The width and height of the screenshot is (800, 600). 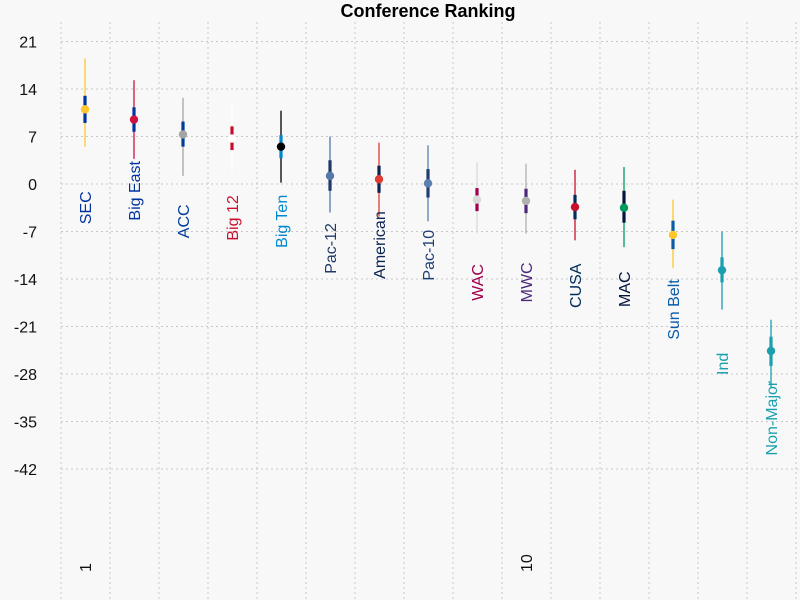 I want to click on conference-label: SEC, so click(x=86, y=207).